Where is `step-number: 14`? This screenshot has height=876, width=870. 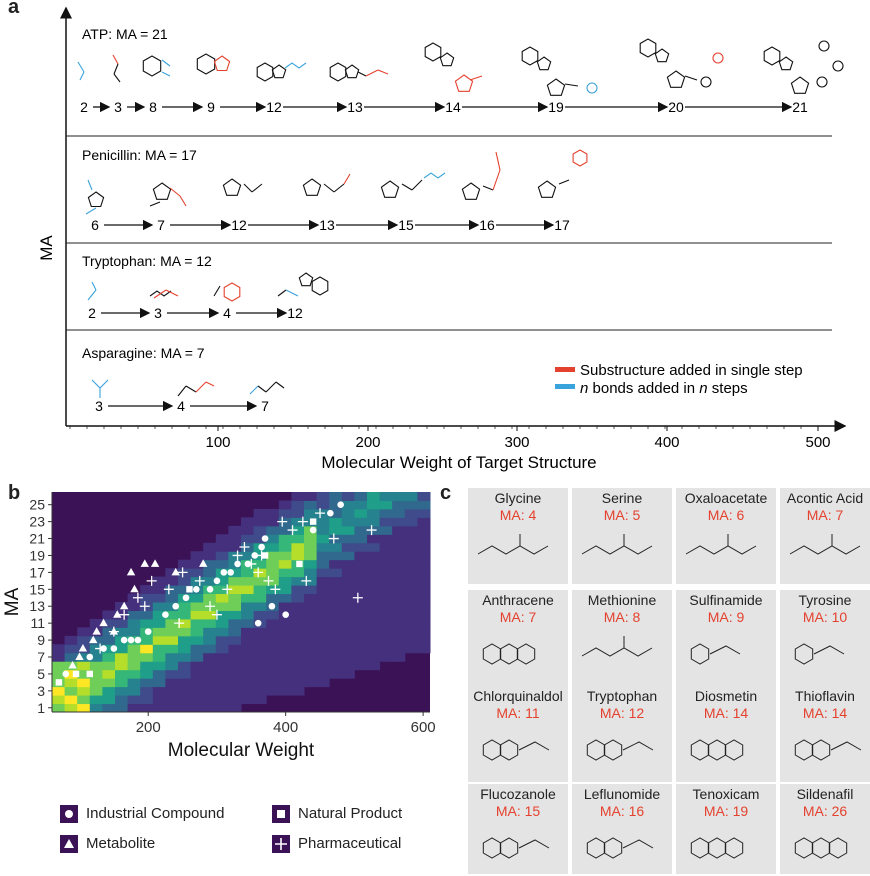
step-number: 14 is located at coordinates (453, 107).